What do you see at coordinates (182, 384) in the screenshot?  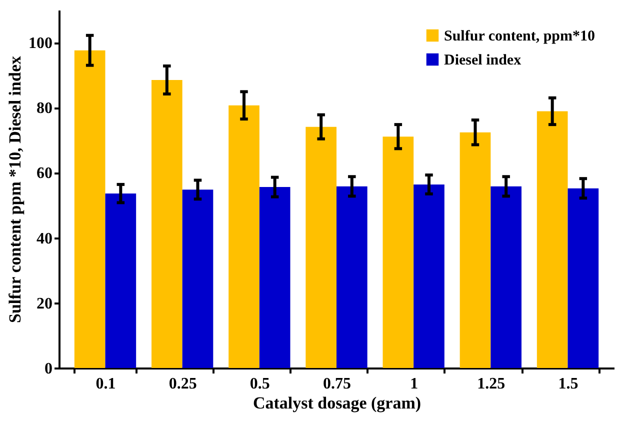 I see `x-tick-label: 0.25` at bounding box center [182, 384].